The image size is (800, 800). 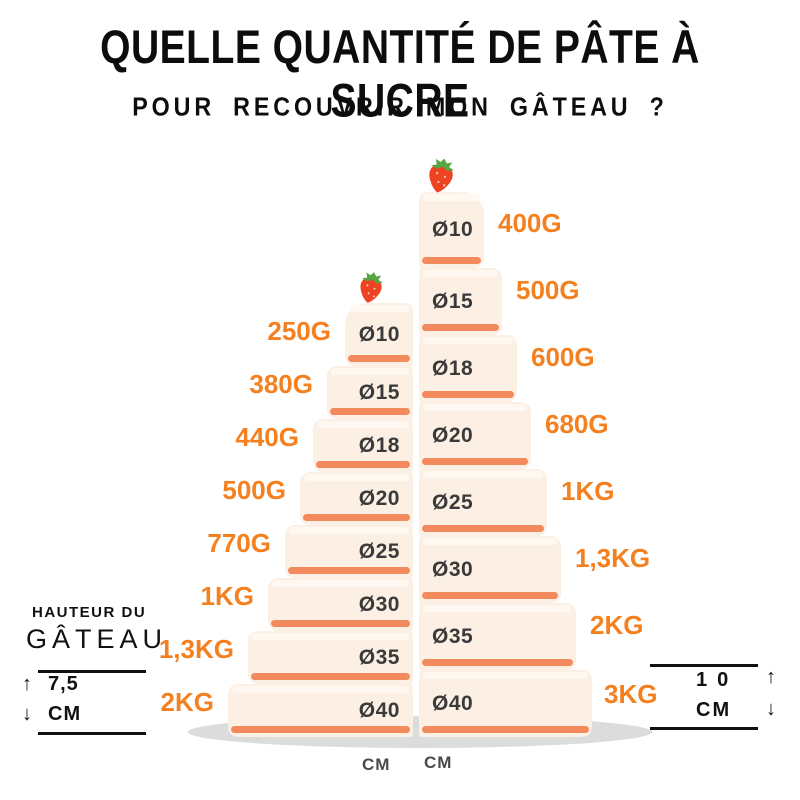 What do you see at coordinates (631, 694) in the screenshot?
I see `tier-weight-label: 3KG` at bounding box center [631, 694].